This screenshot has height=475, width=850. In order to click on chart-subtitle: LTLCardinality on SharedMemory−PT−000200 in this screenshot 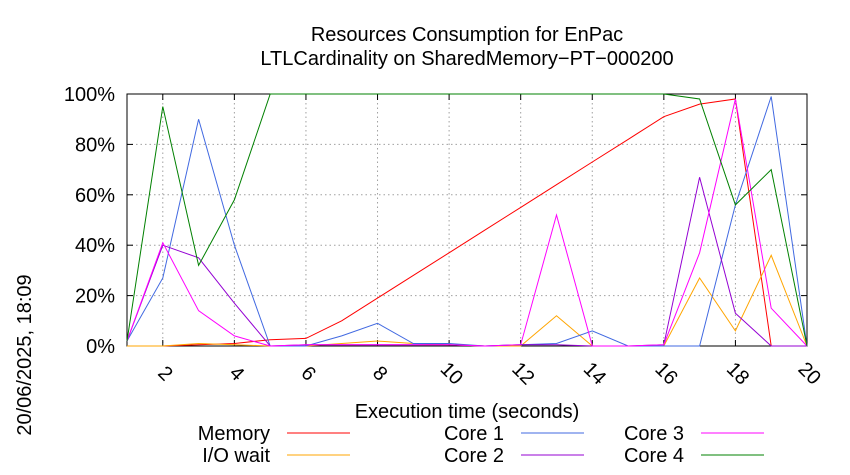, I will do `click(466, 59)`.